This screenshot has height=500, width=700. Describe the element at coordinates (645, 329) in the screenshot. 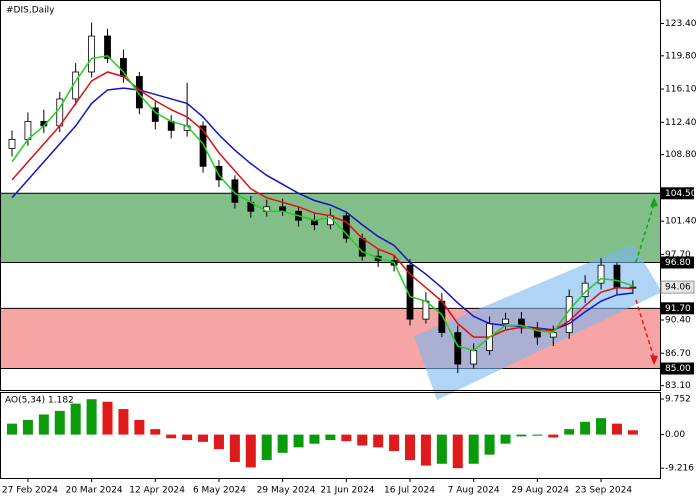

I see `down-arrow` at that location.